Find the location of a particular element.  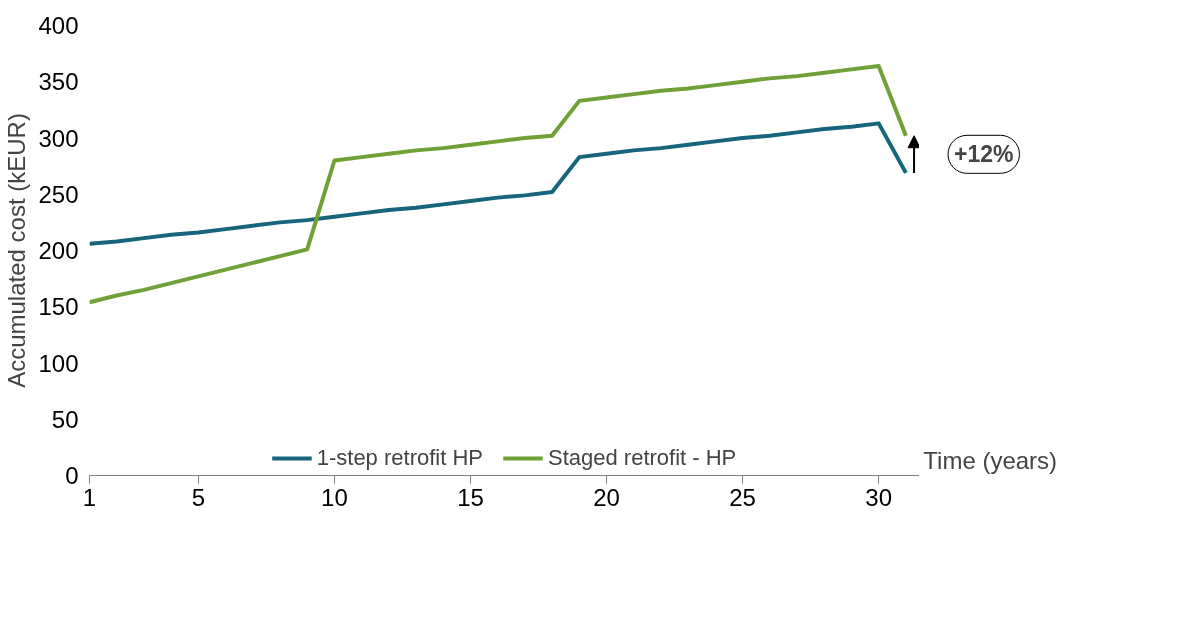

y-tick-label: 300 is located at coordinates (58, 138).